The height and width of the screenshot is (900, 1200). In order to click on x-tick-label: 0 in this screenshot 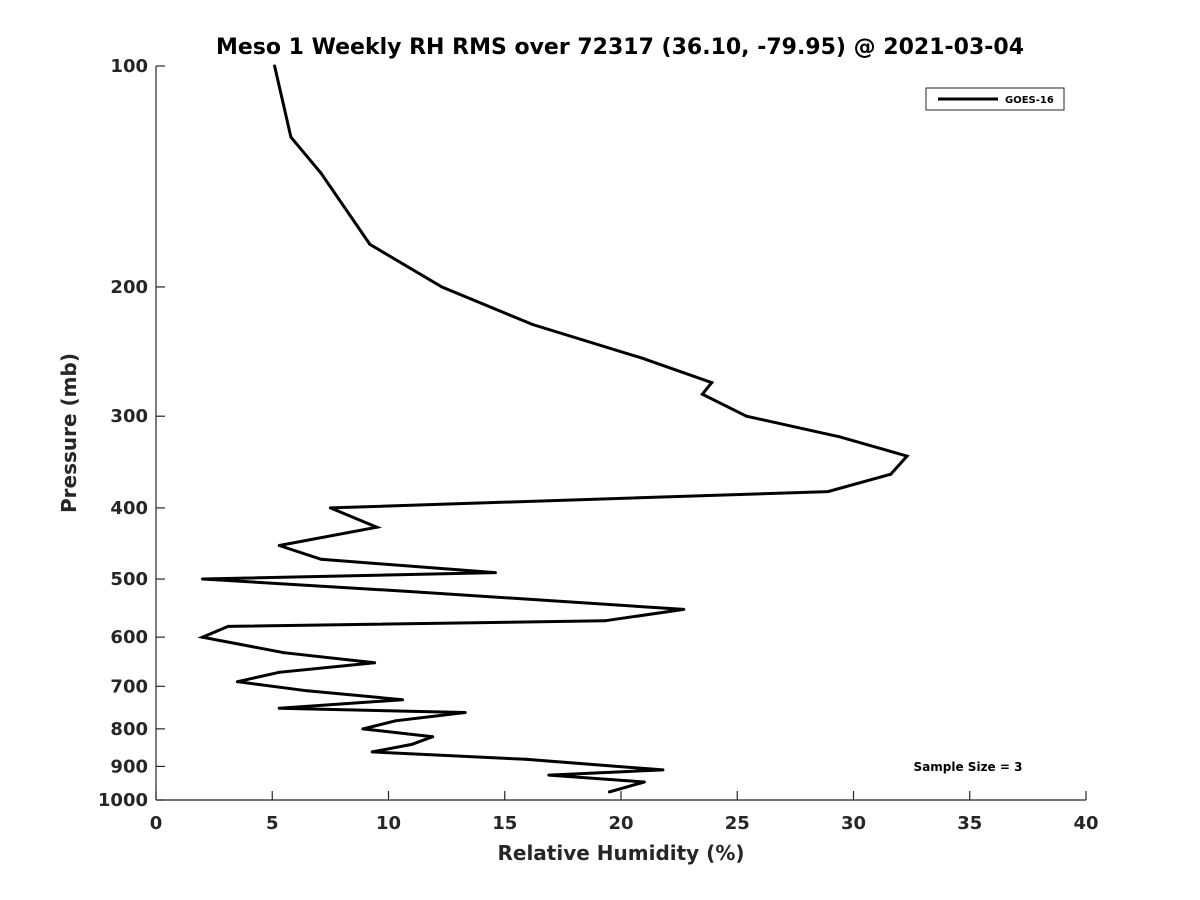, I will do `click(156, 823)`.